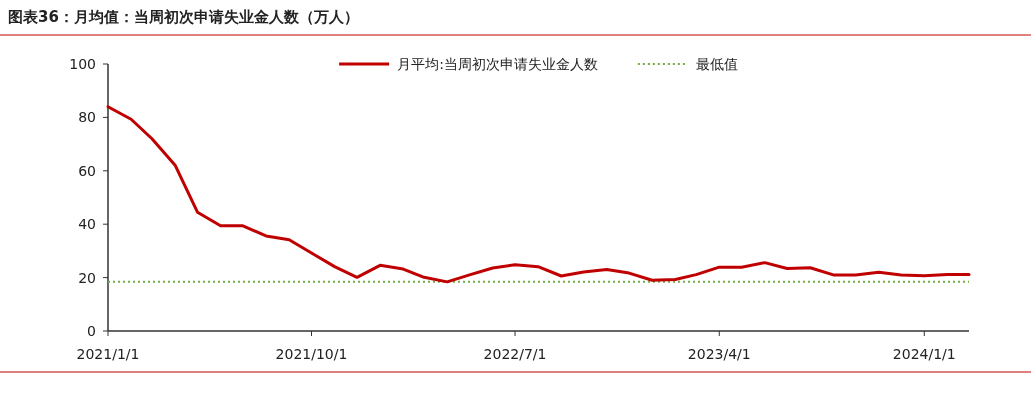 The height and width of the screenshot is (399, 1031). What do you see at coordinates (82, 64) in the screenshot?
I see `y-tick-label: 100` at bounding box center [82, 64].